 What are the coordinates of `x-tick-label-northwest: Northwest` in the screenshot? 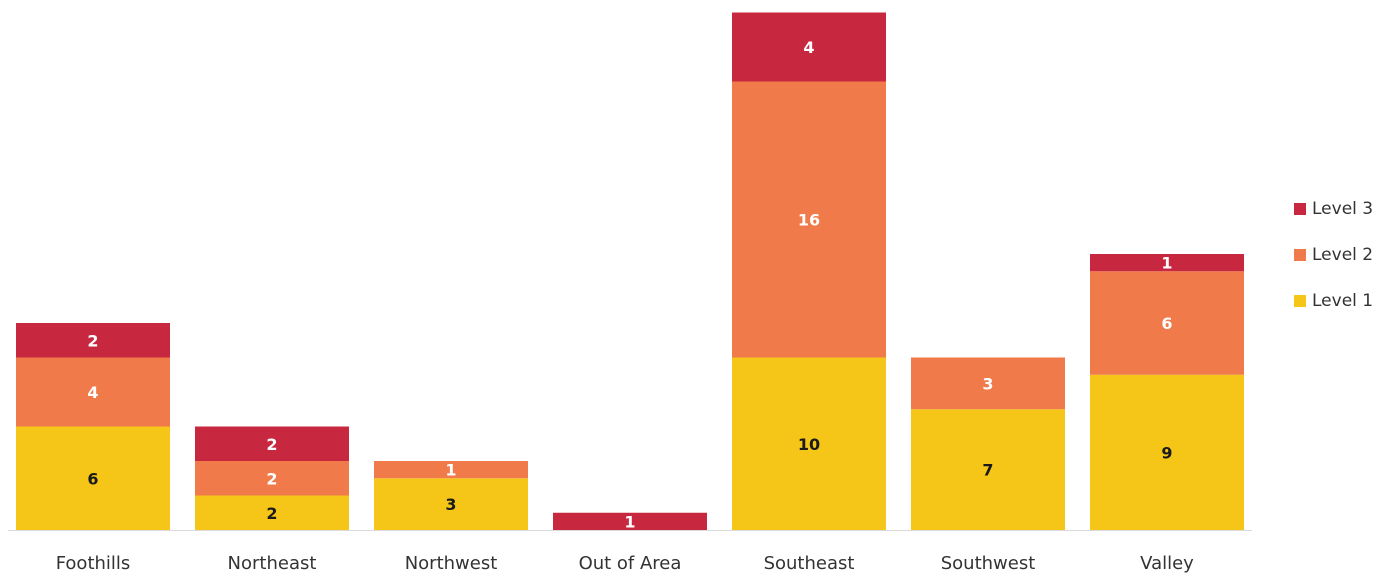 It's located at (451, 563).